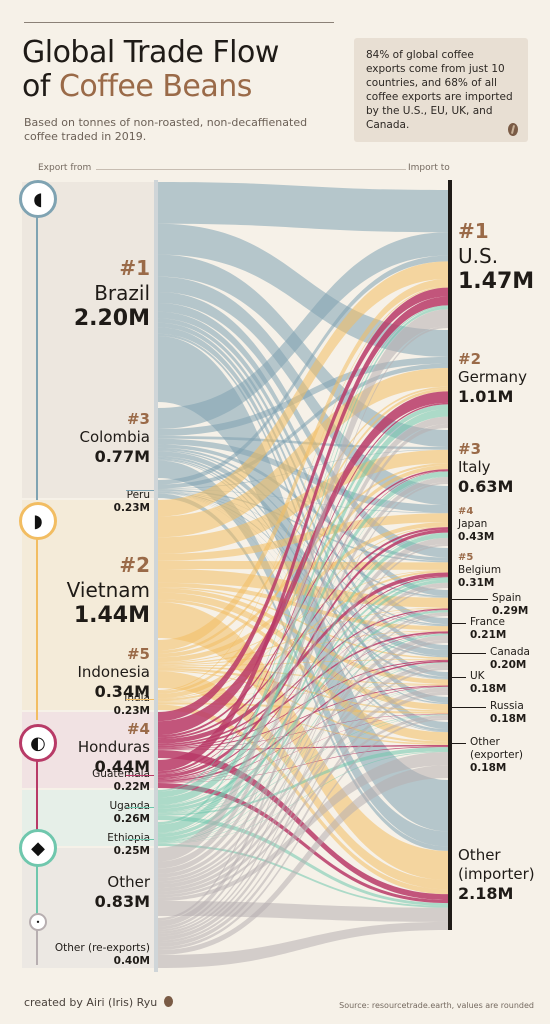 This screenshot has height=1024, width=550. I want to click on flow-peru-to-spain, so click(303, 544).